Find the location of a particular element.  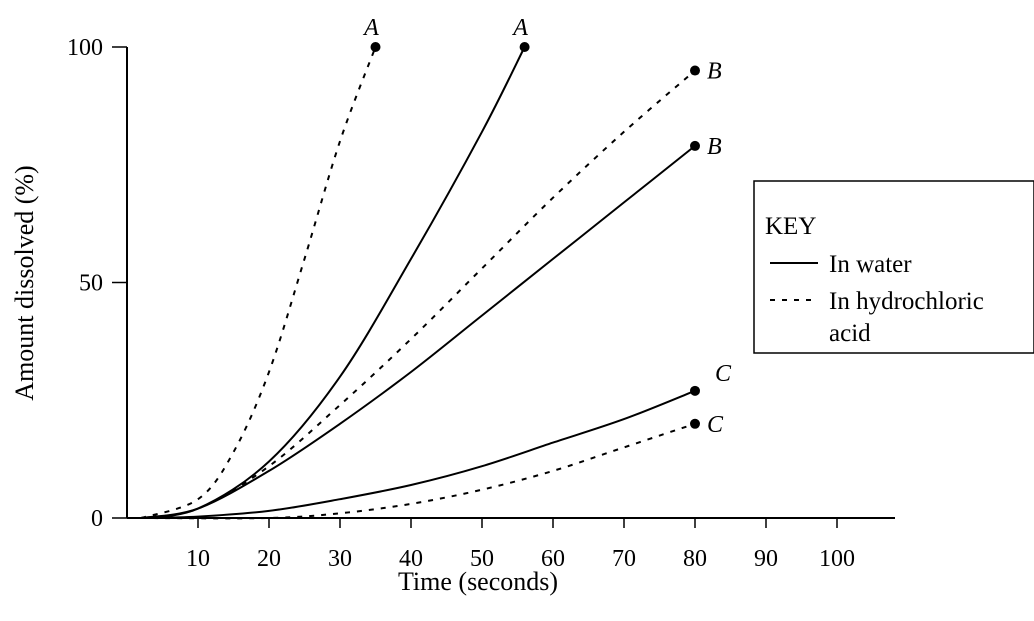

series-b-acid-endpoint is located at coordinates (695, 70).